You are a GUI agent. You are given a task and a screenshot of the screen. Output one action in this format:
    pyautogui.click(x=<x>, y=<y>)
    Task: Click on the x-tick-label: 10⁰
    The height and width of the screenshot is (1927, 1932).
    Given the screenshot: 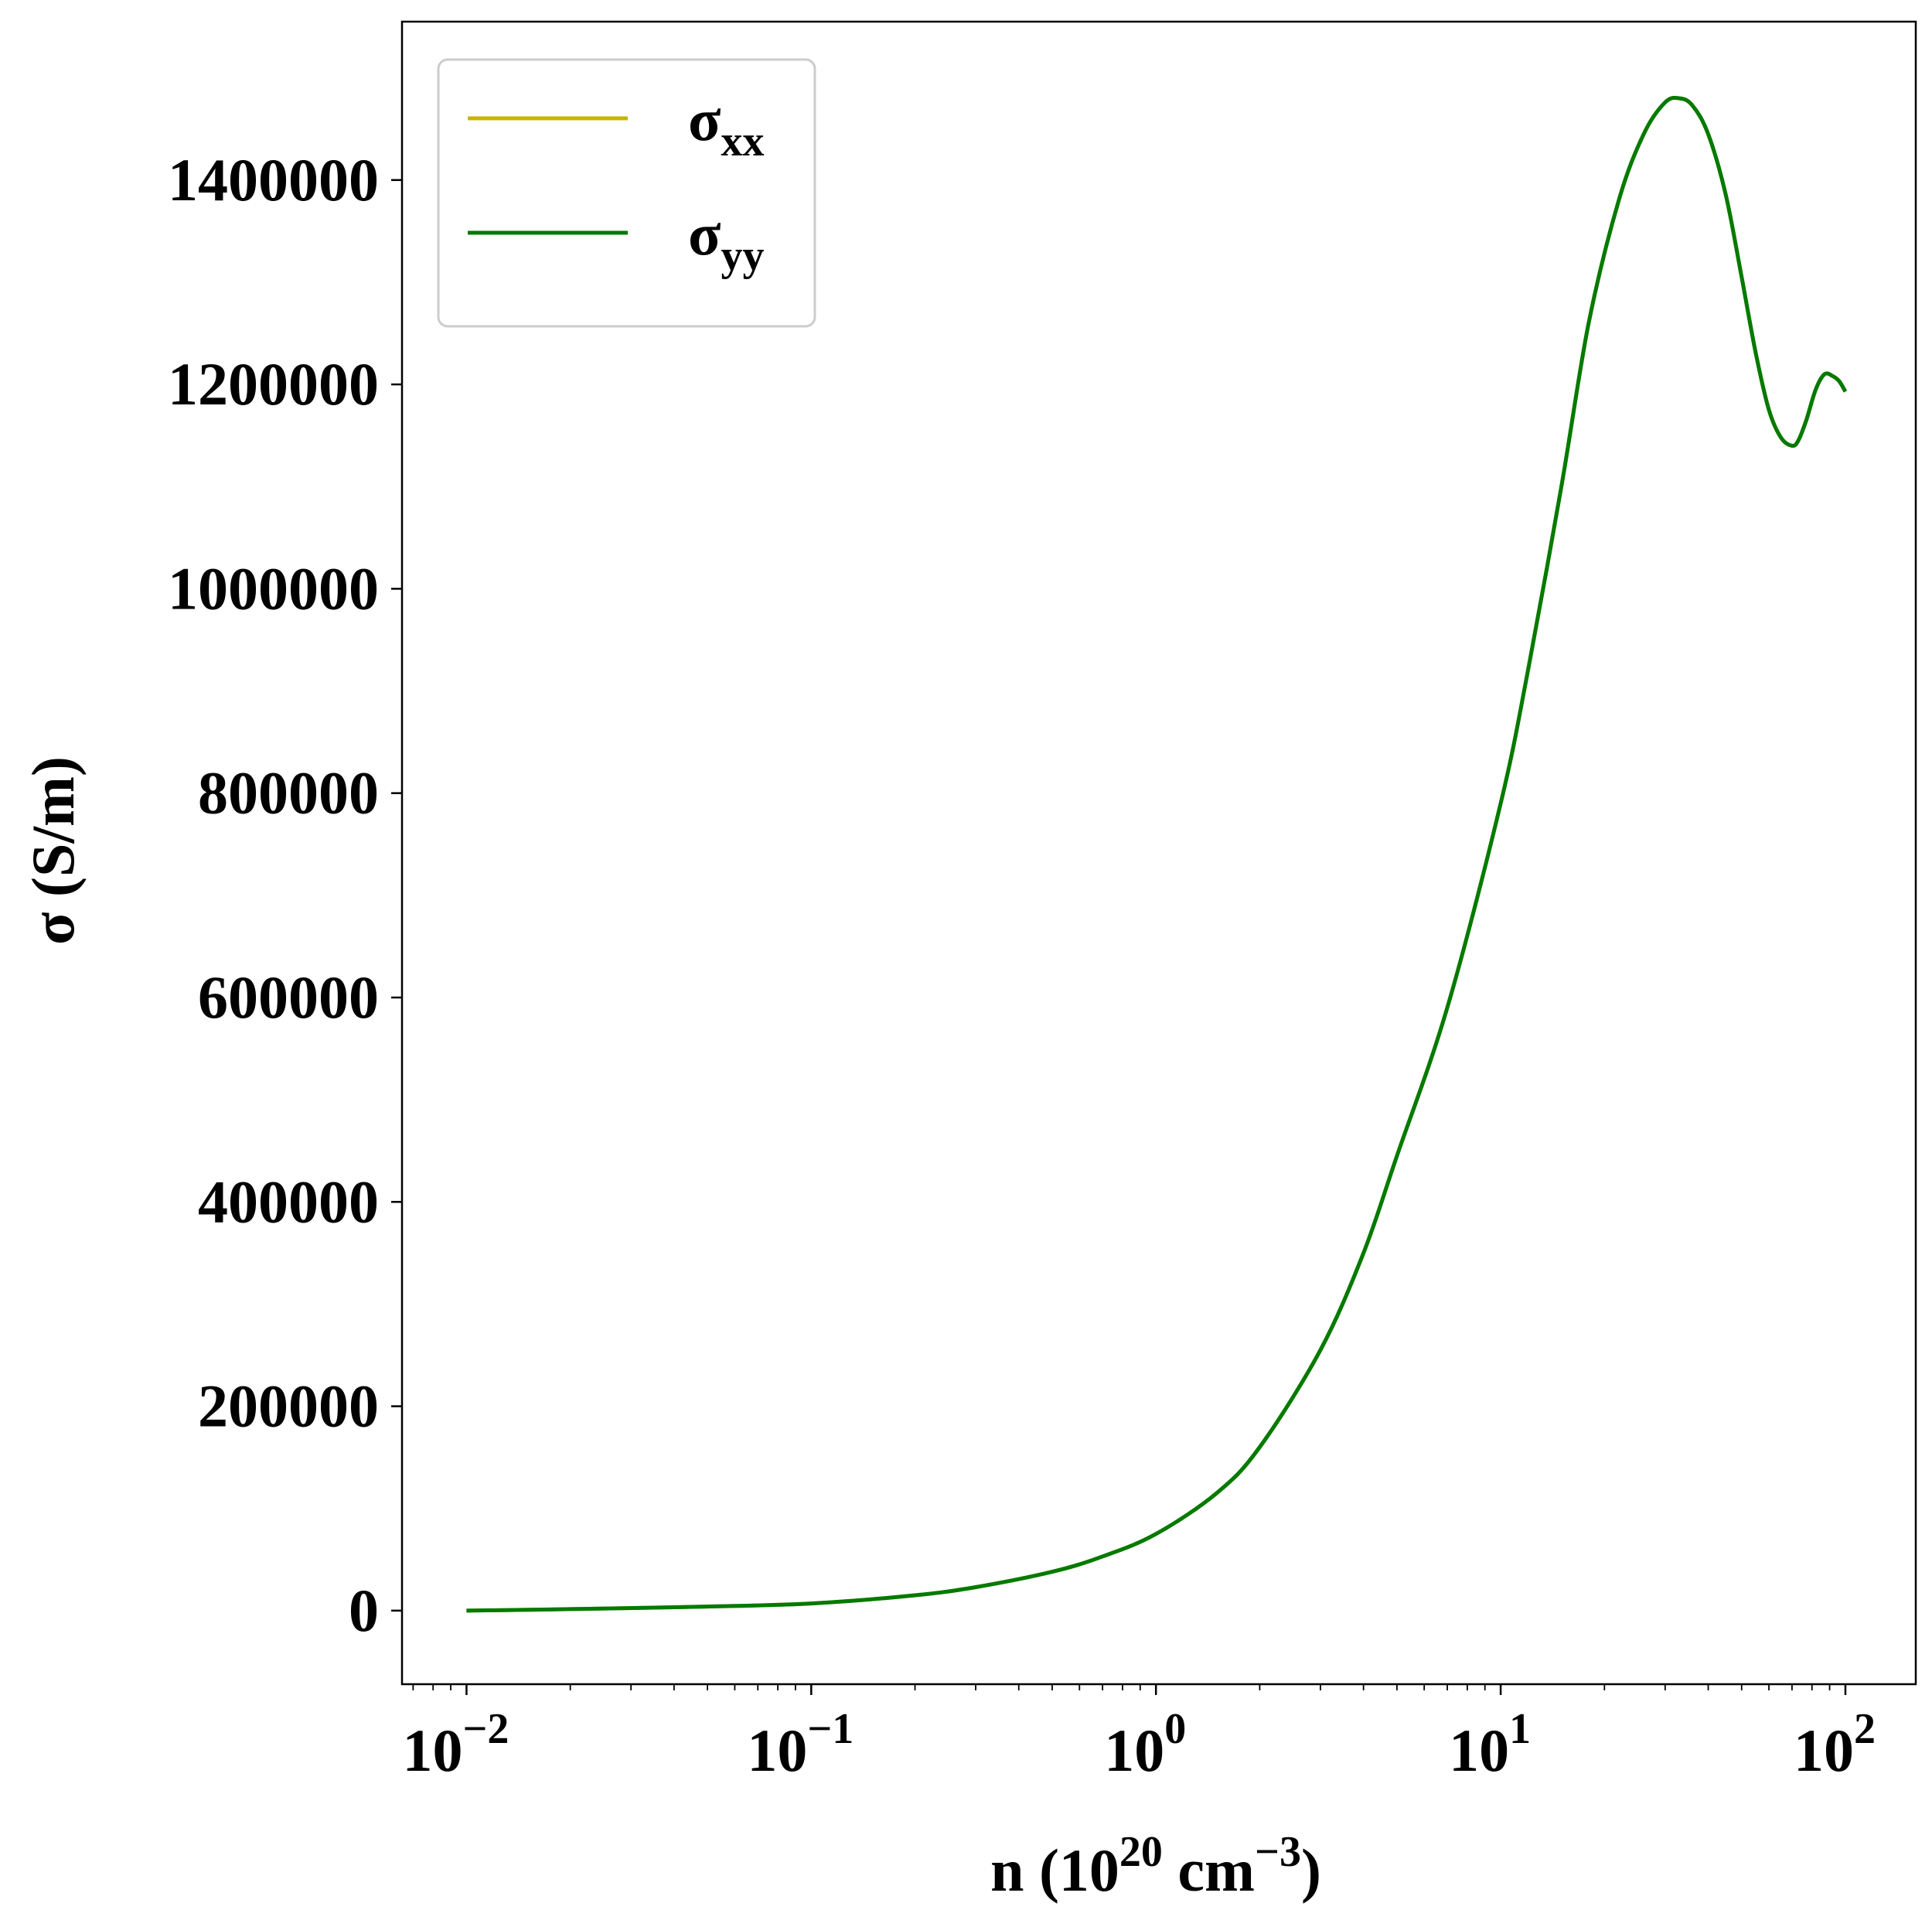 What is the action you would take?
    pyautogui.click(x=1145, y=1744)
    